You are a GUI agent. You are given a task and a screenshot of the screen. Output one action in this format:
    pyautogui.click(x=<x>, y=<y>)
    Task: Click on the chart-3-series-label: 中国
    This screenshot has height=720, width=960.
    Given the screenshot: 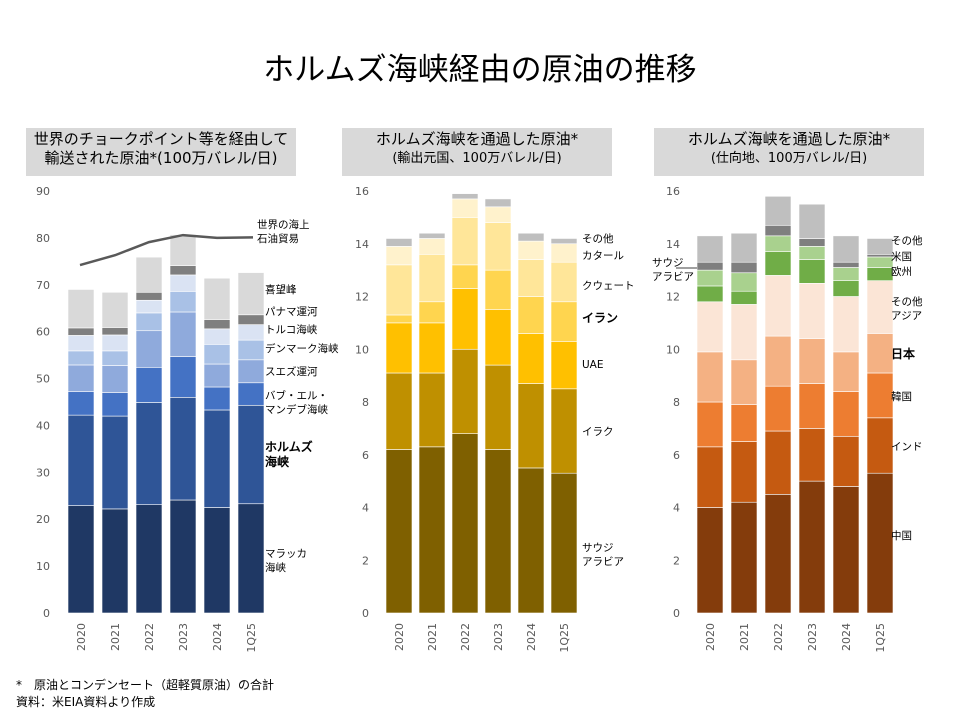 What is the action you would take?
    pyautogui.click(x=901, y=535)
    